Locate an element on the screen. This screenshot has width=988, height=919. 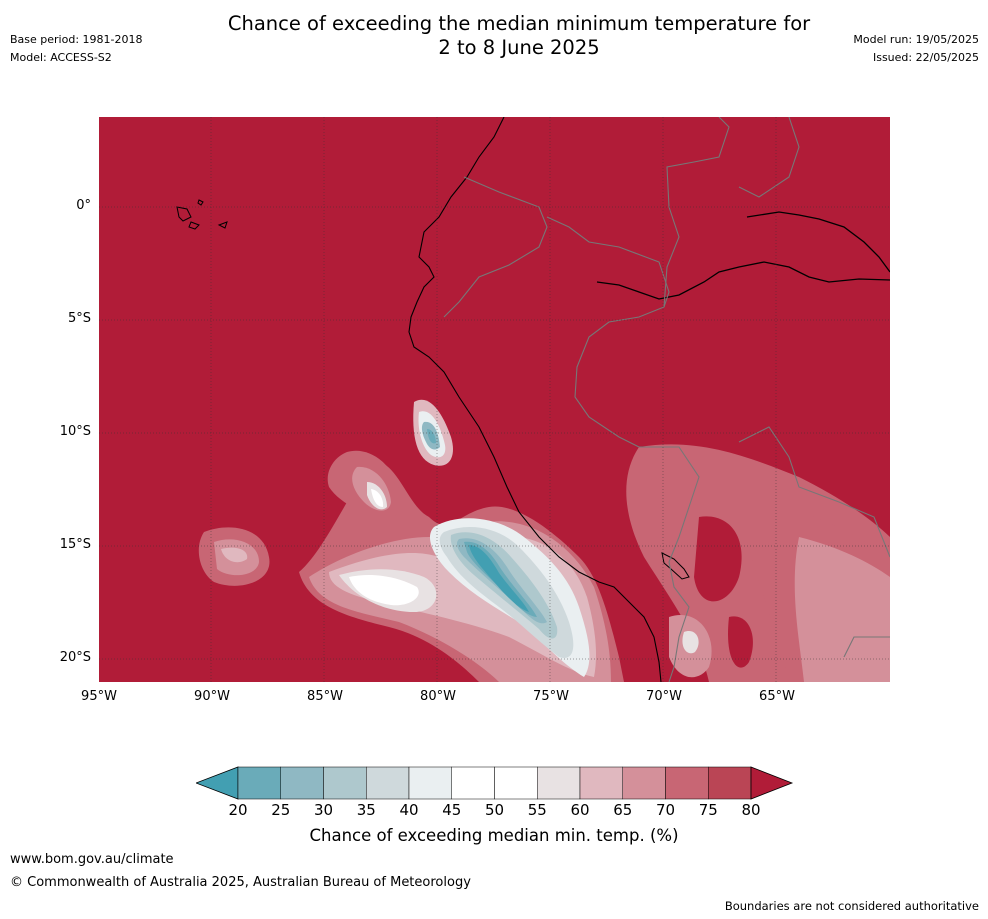
lat-label-0: 0° is located at coordinates (83, 205).